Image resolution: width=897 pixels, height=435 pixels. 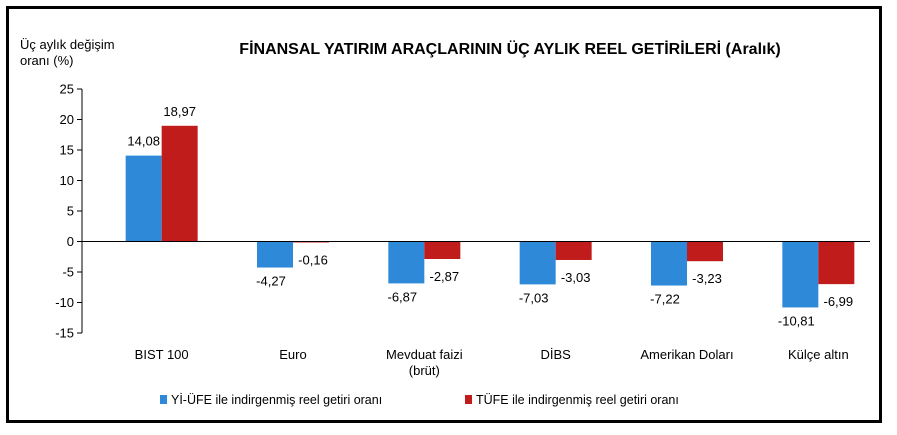 I want to click on y-axis-label-line-1: Üç aylık değişim, so click(x=67, y=44).